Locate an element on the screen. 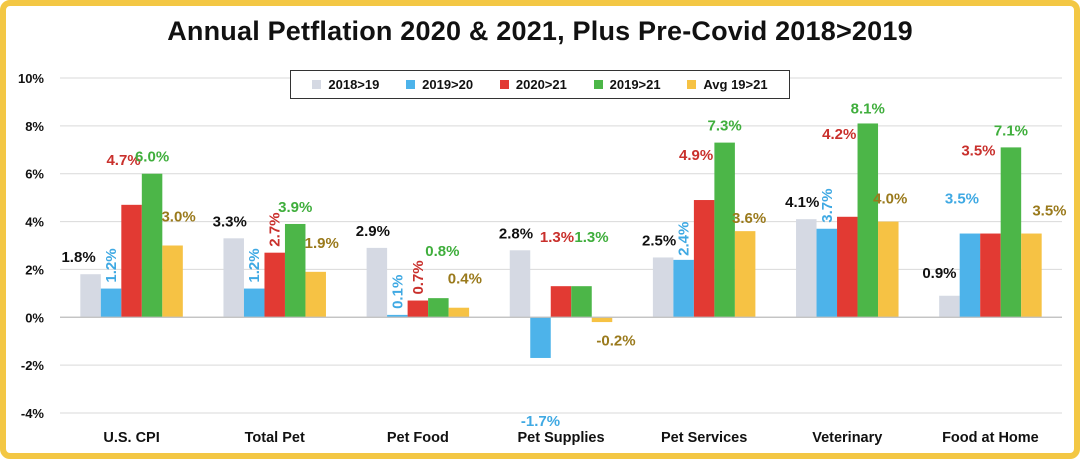 This screenshot has height=459, width=1080. legend-label: 2019>20 is located at coordinates (448, 84).